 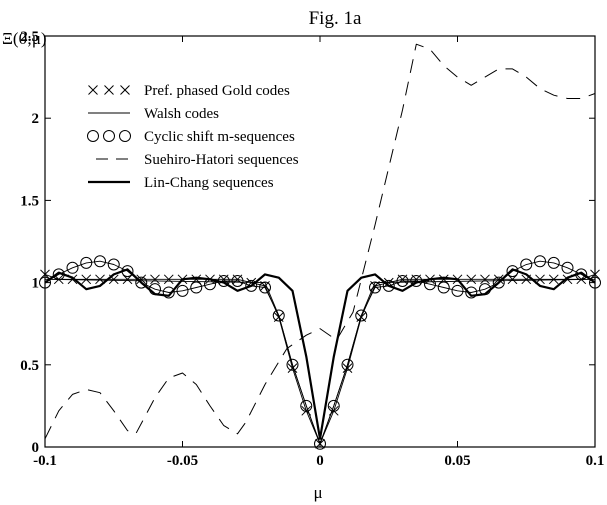 I want to click on y-tick-label: 2.5, so click(x=29, y=37).